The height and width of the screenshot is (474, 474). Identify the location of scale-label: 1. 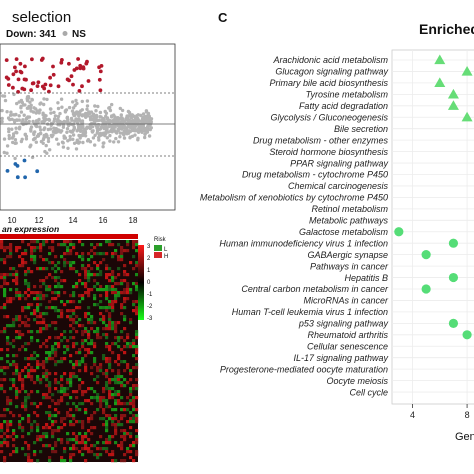
(149, 271).